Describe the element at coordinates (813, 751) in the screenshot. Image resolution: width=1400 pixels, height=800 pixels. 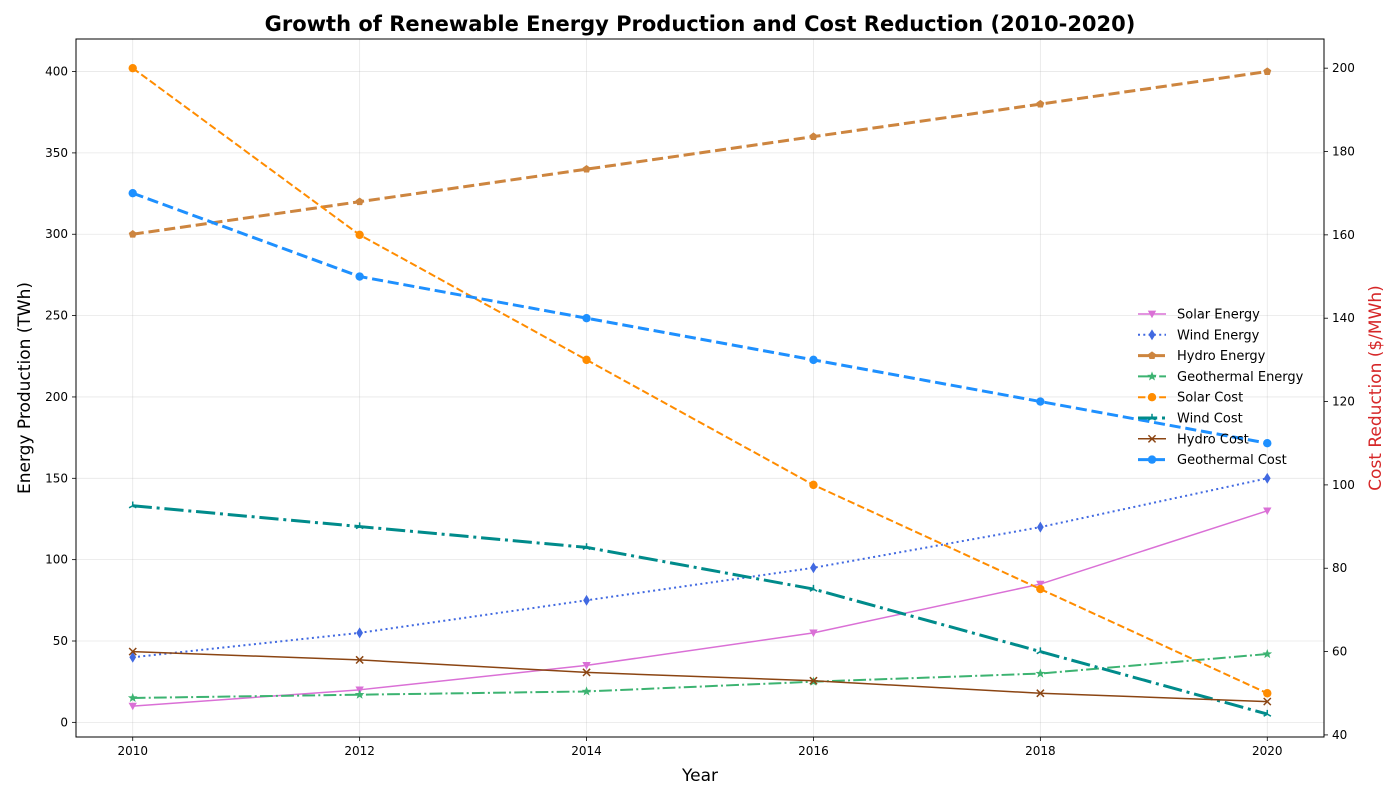
I see `x-tick-label: 2016` at that location.